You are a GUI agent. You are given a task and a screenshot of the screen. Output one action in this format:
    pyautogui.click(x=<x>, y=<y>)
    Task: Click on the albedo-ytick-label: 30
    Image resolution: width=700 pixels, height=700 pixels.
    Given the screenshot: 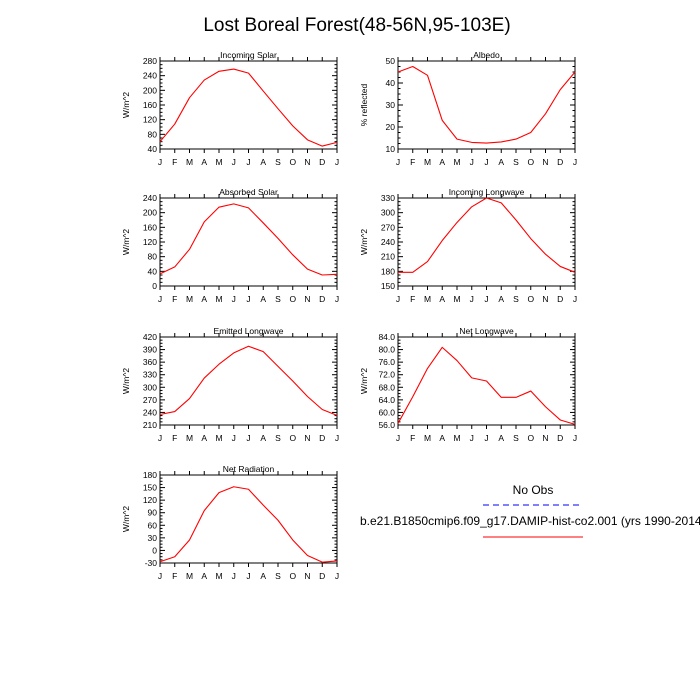 What is the action you would take?
    pyautogui.click(x=391, y=105)
    